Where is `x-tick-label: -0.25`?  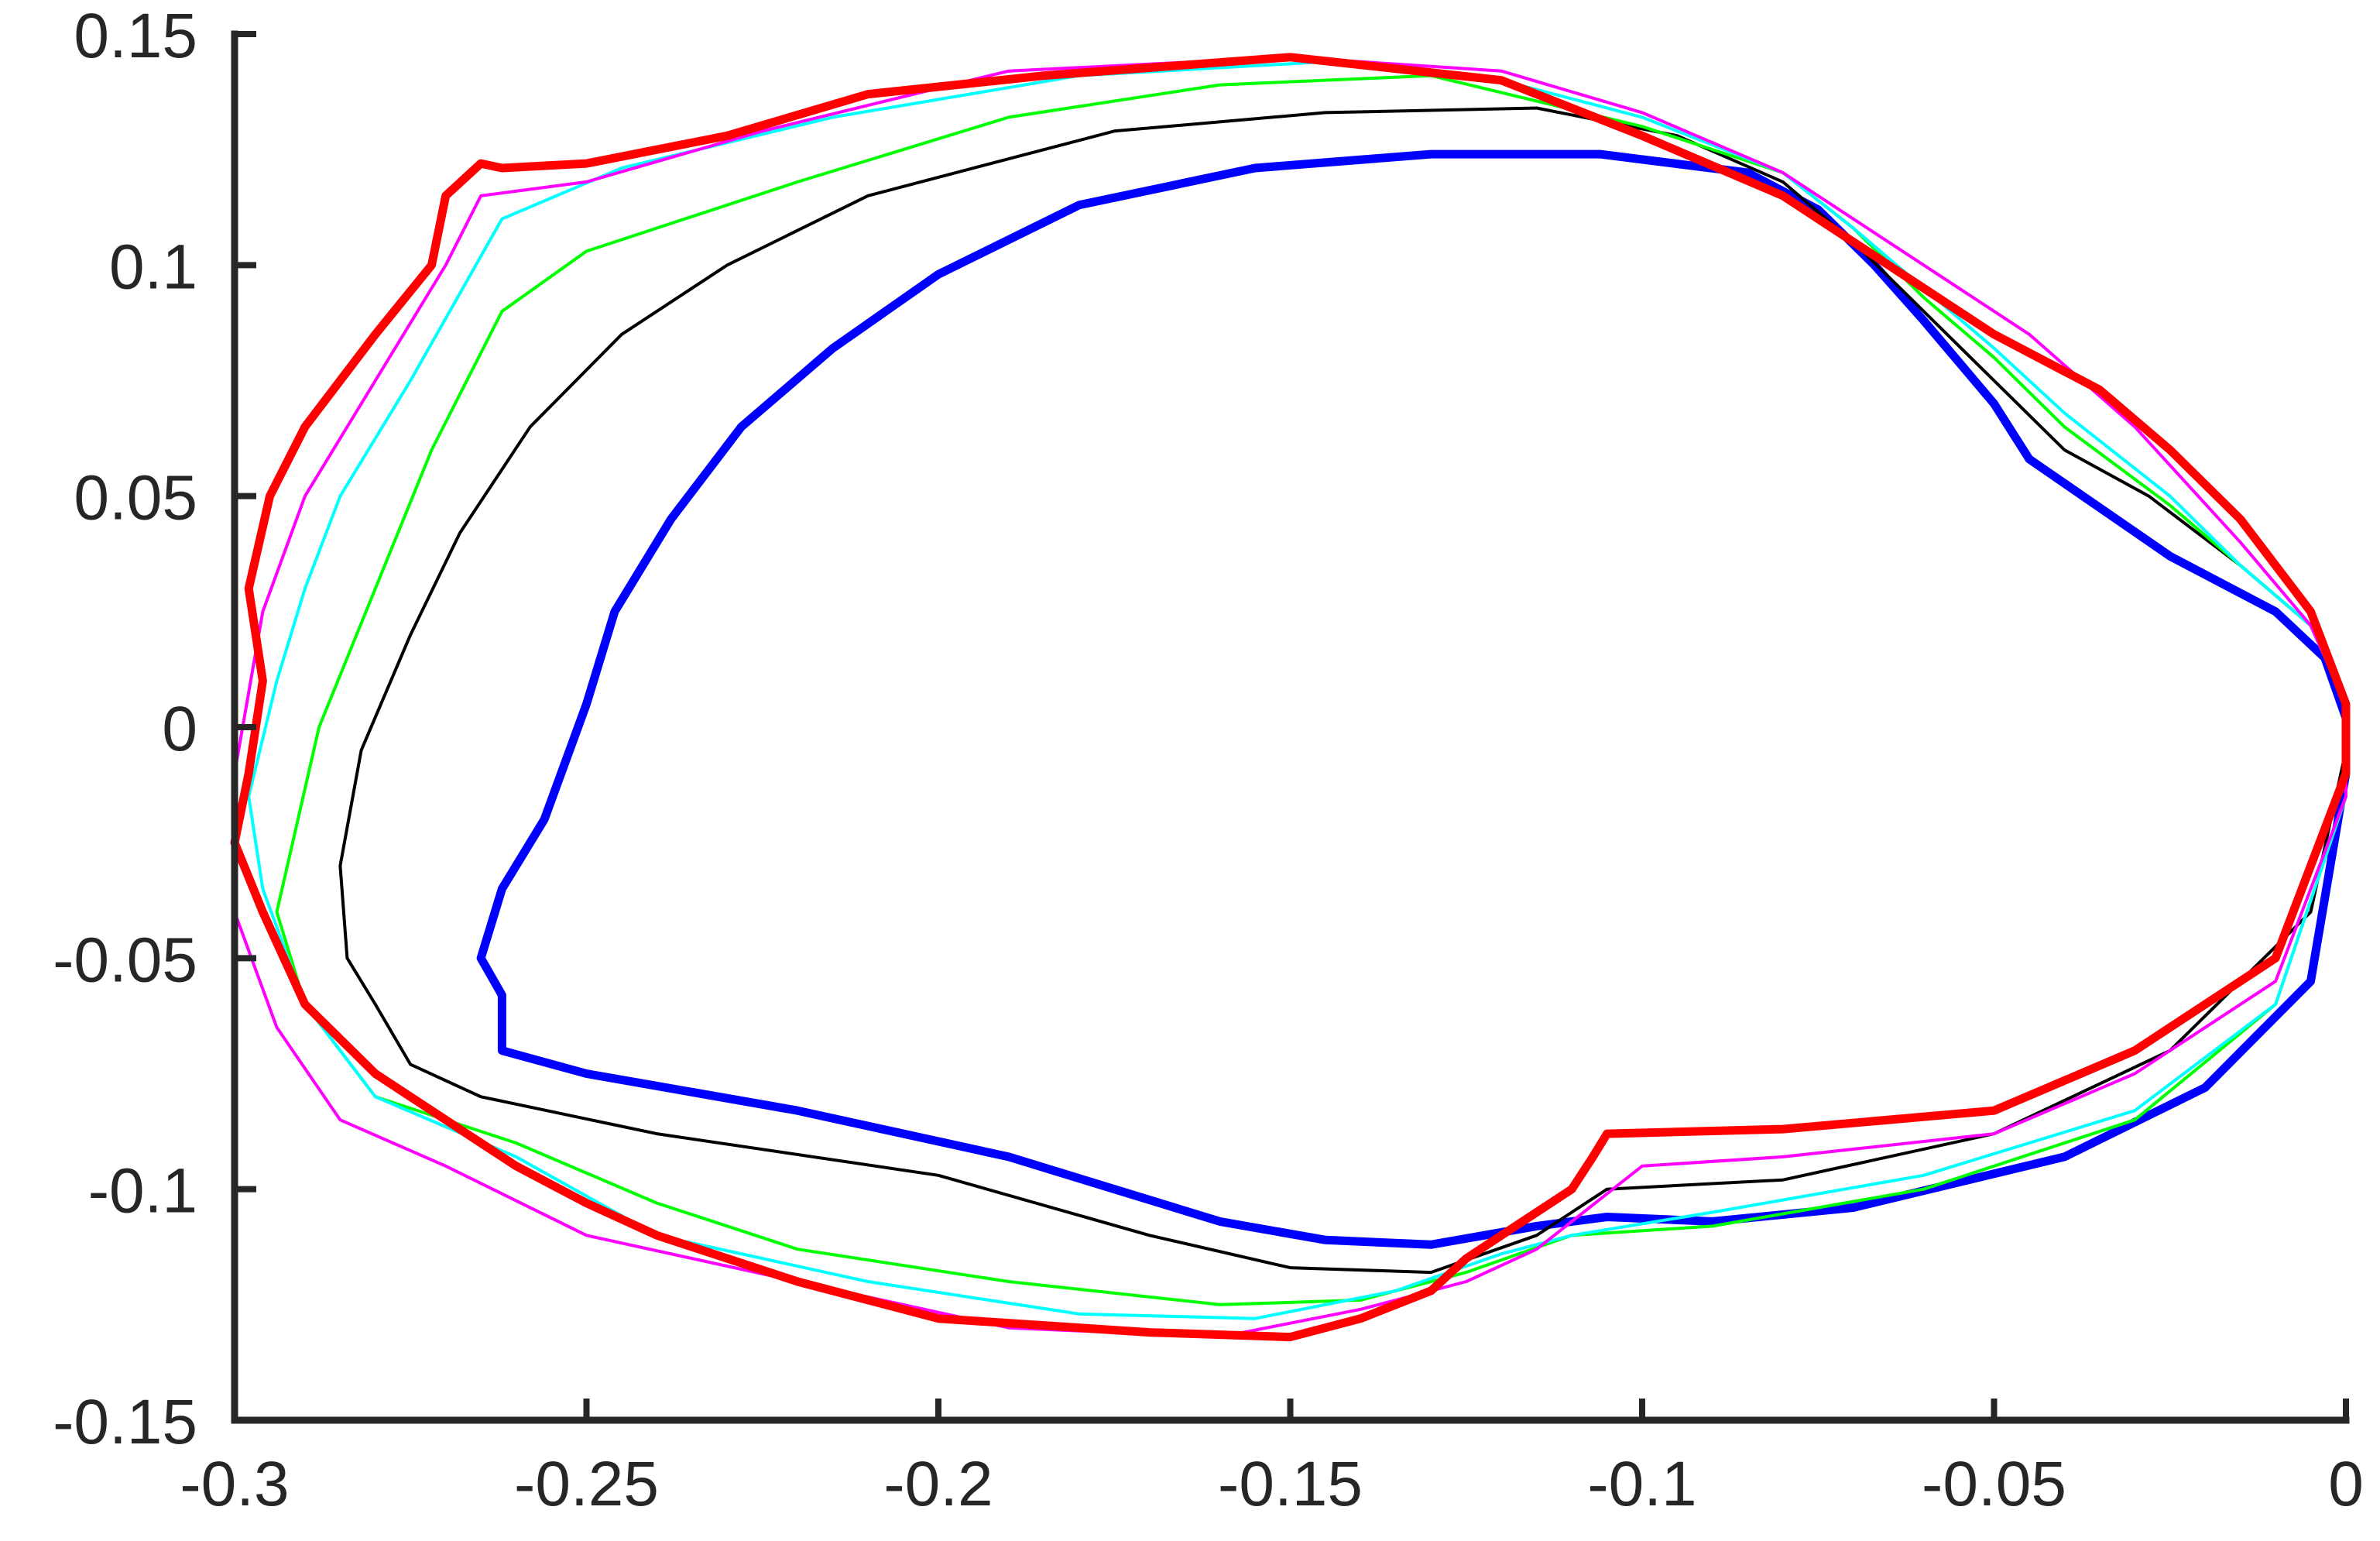 x-tick-label: -0.25 is located at coordinates (586, 1484).